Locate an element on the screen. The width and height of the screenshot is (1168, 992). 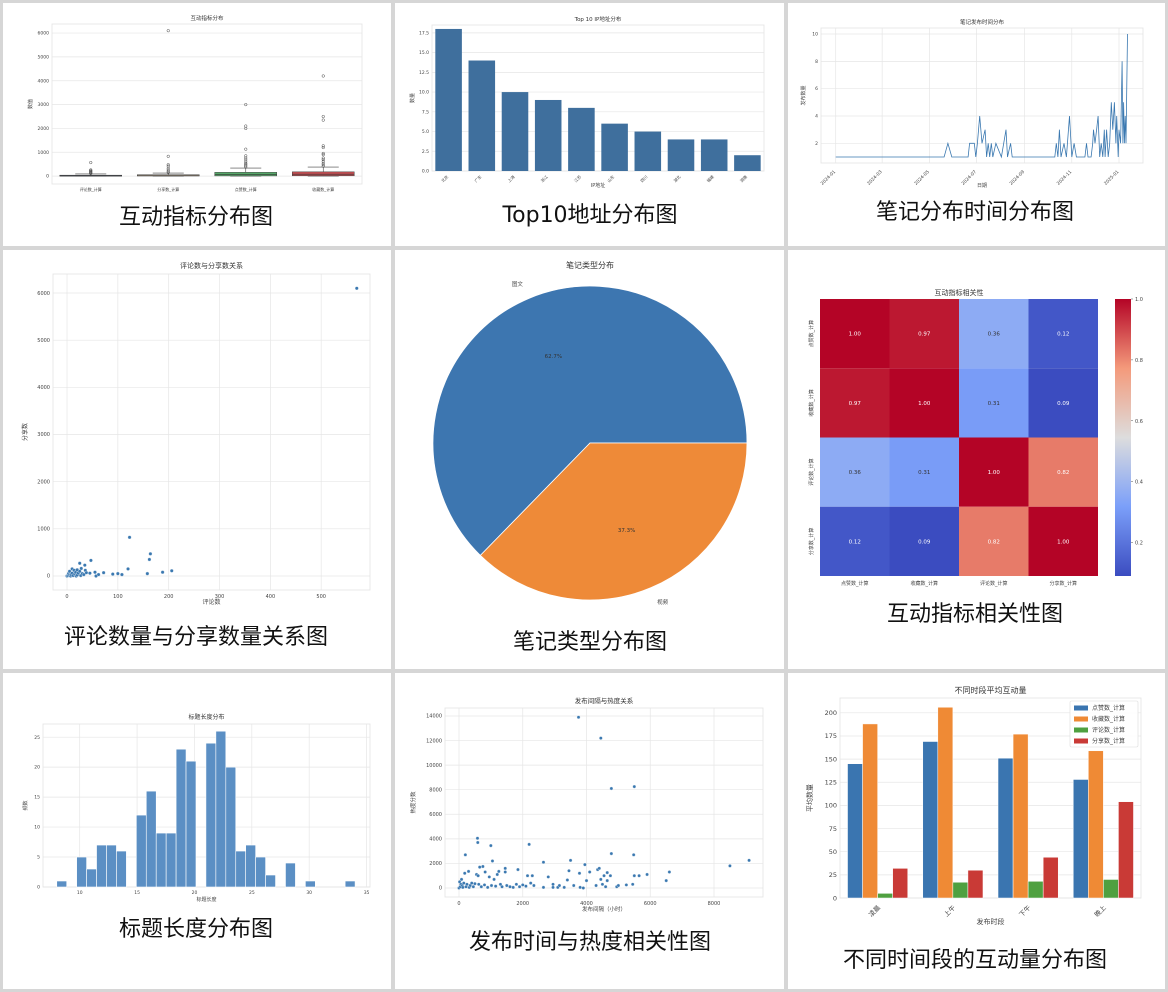
y-tick-label: 50 is located at coordinates (833, 852).